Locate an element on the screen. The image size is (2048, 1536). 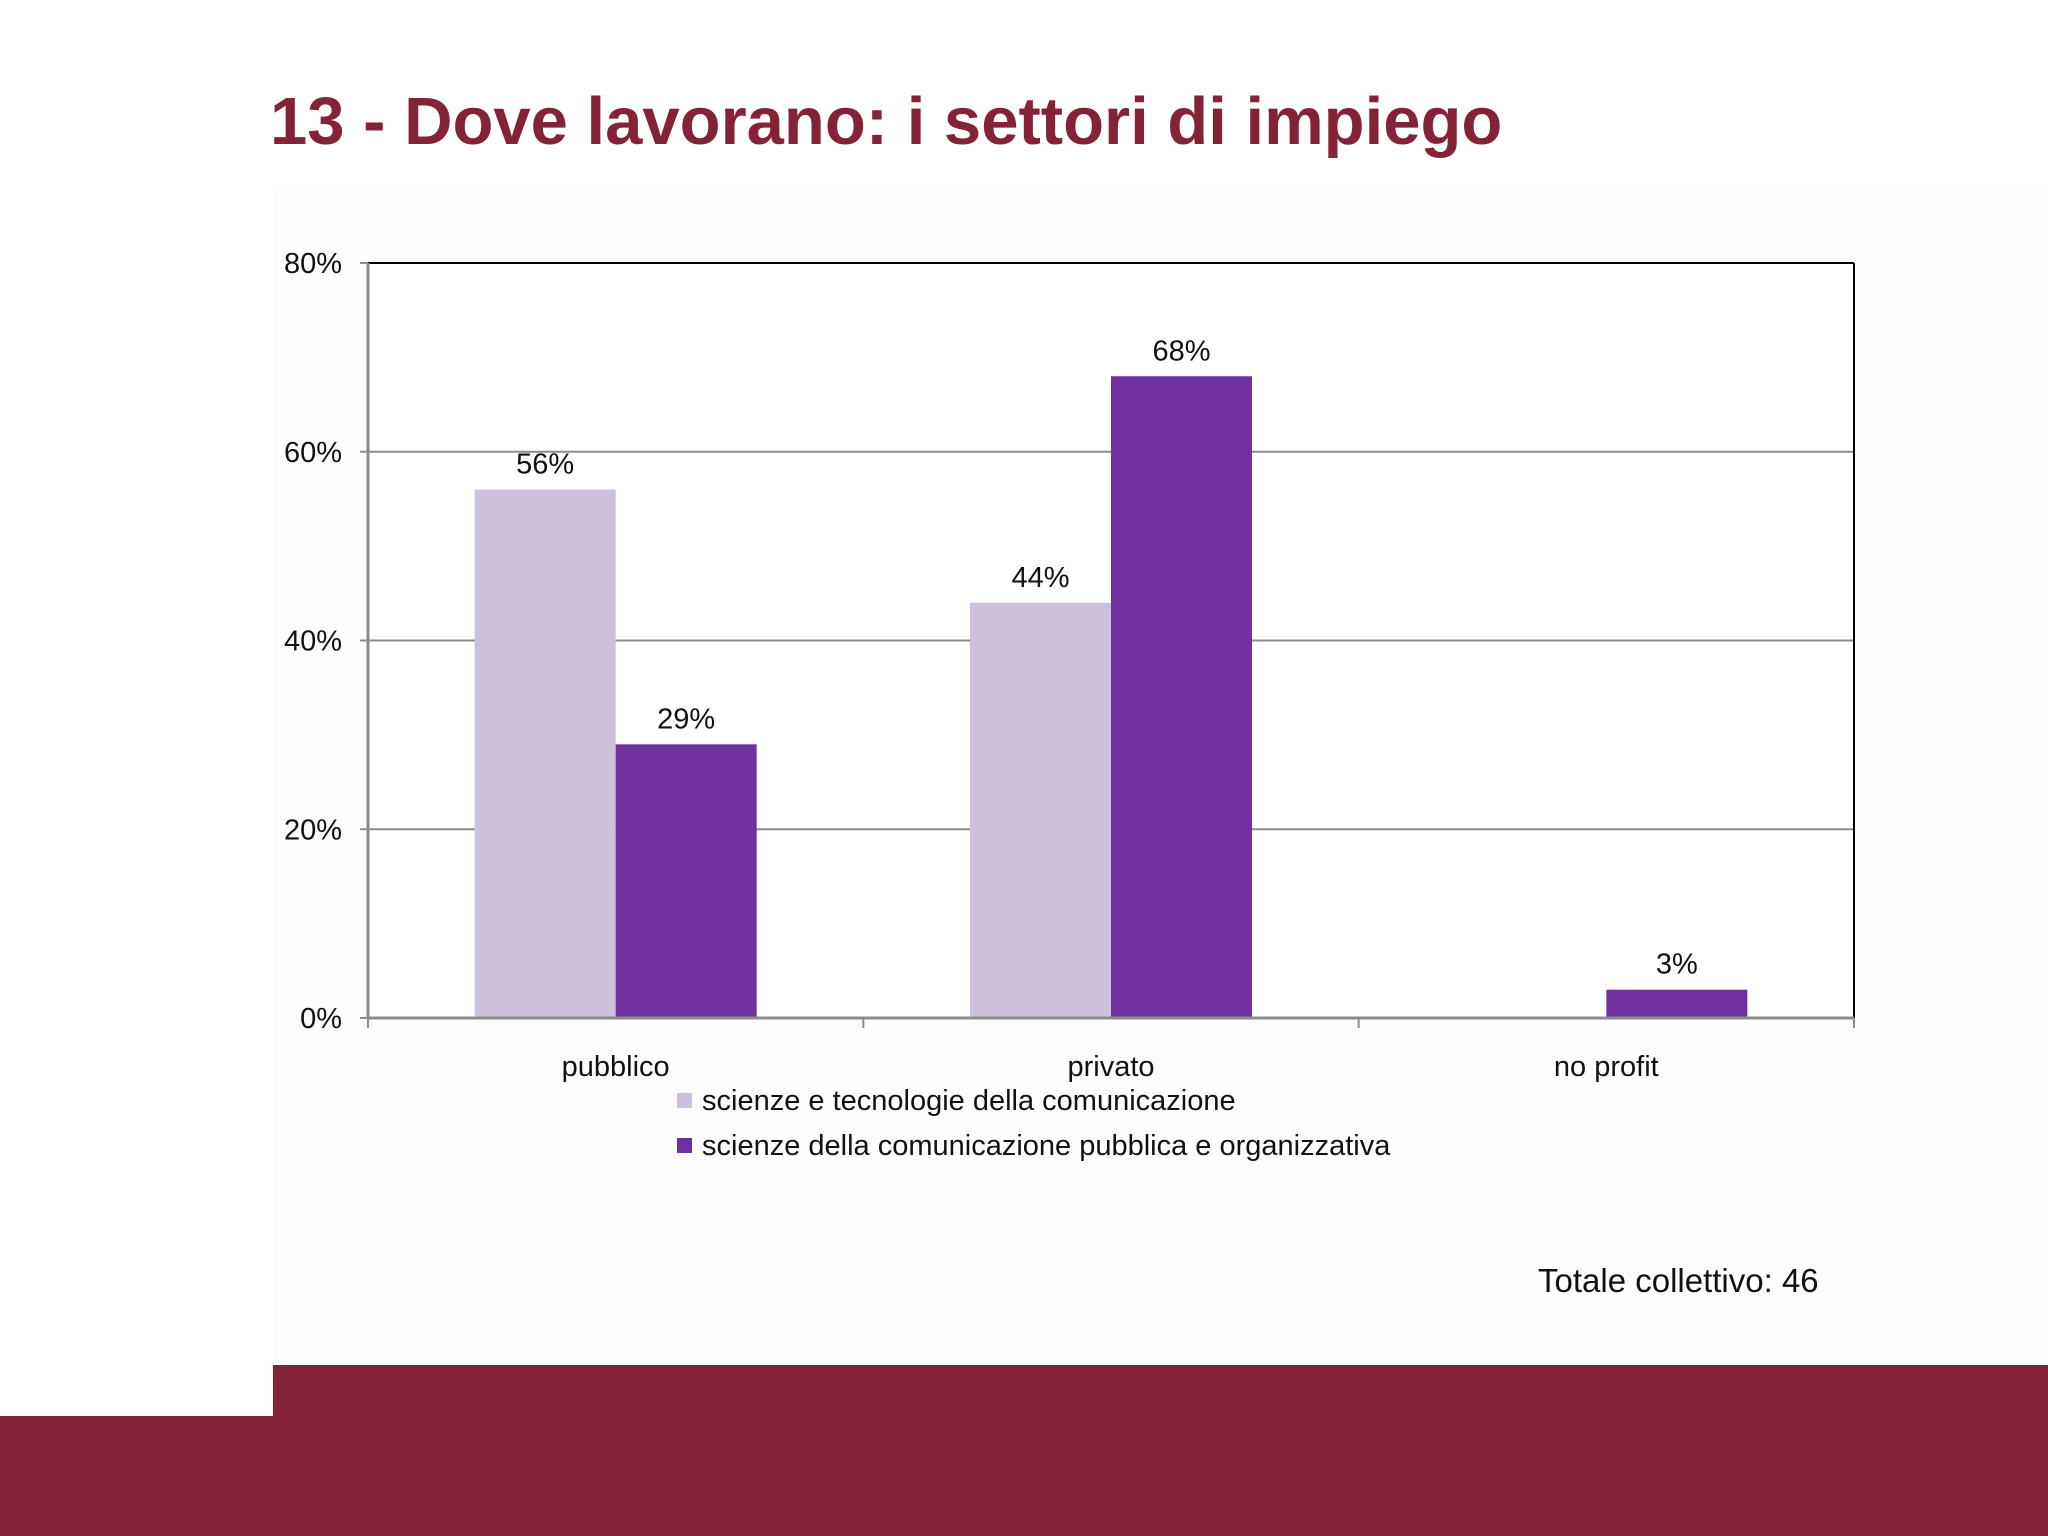
data-label: 56% is located at coordinates (545, 465).